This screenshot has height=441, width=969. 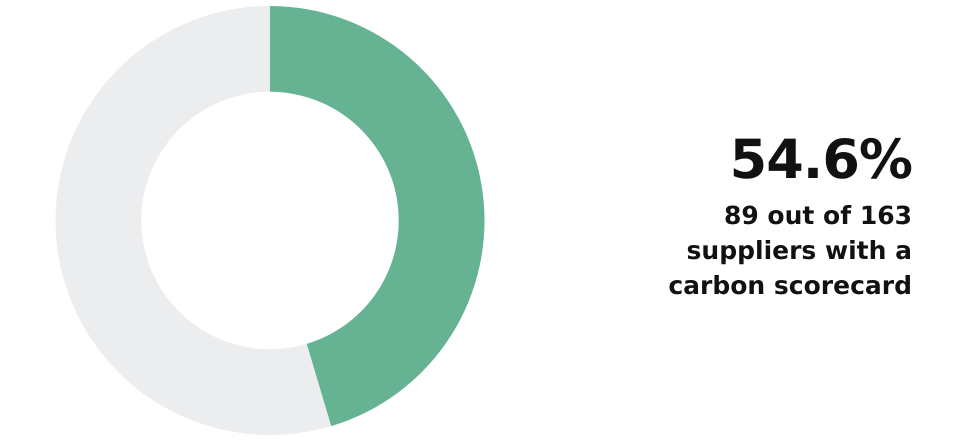 I want to click on text: 54.6%, so click(x=820, y=160).